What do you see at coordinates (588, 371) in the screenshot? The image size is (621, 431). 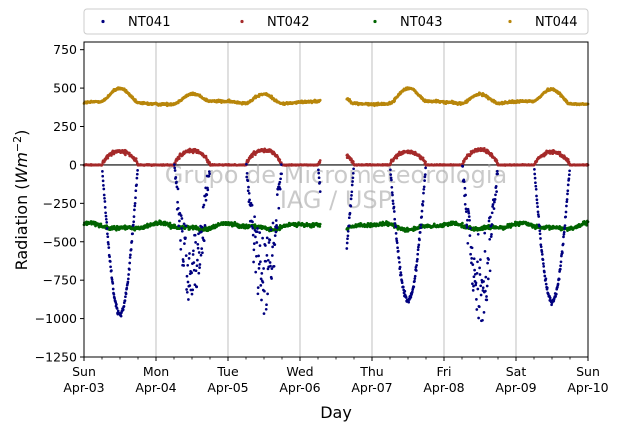 I see `x-tick-day-7: Sun` at bounding box center [588, 371].